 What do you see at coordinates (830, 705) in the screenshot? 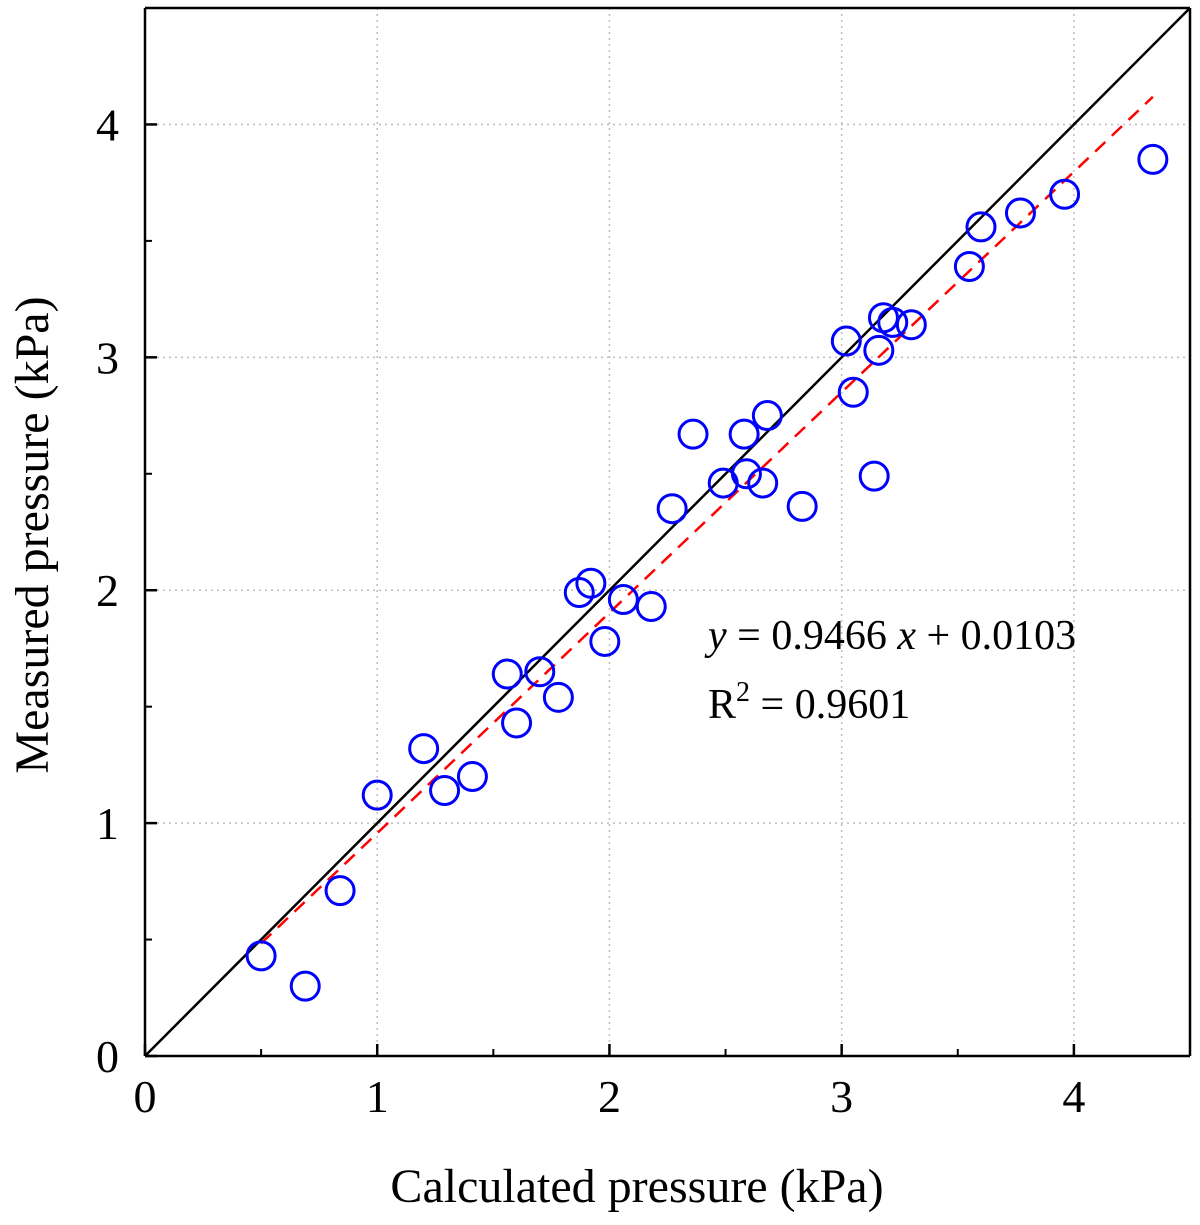
I see `r-squared-value: = 0.9601` at bounding box center [830, 705].